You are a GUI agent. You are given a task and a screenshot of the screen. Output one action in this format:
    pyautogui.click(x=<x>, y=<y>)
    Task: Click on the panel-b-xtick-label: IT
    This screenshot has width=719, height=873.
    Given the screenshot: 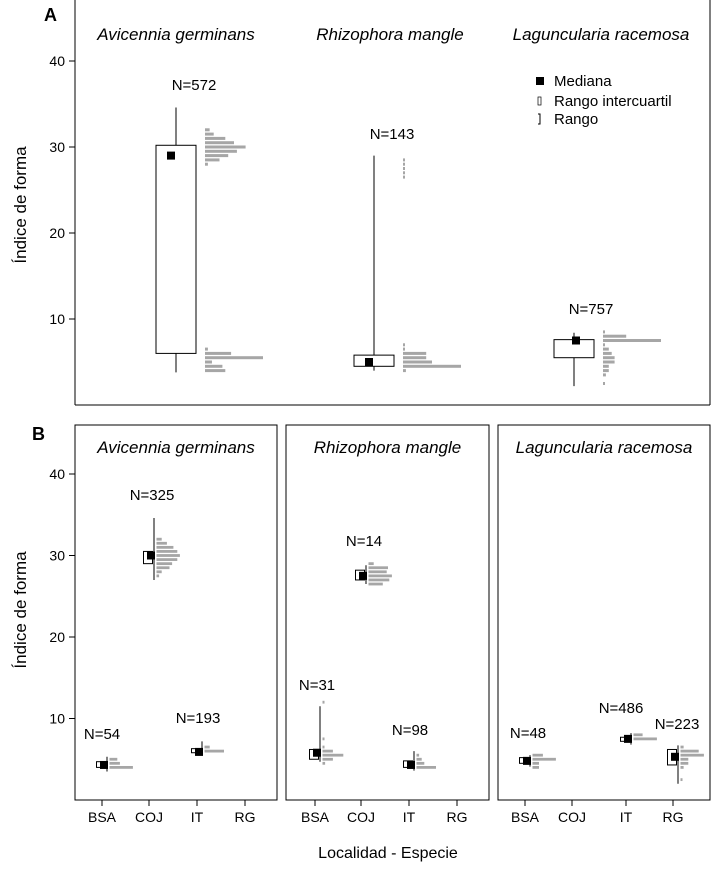 What is the action you would take?
    pyautogui.click(x=626, y=817)
    